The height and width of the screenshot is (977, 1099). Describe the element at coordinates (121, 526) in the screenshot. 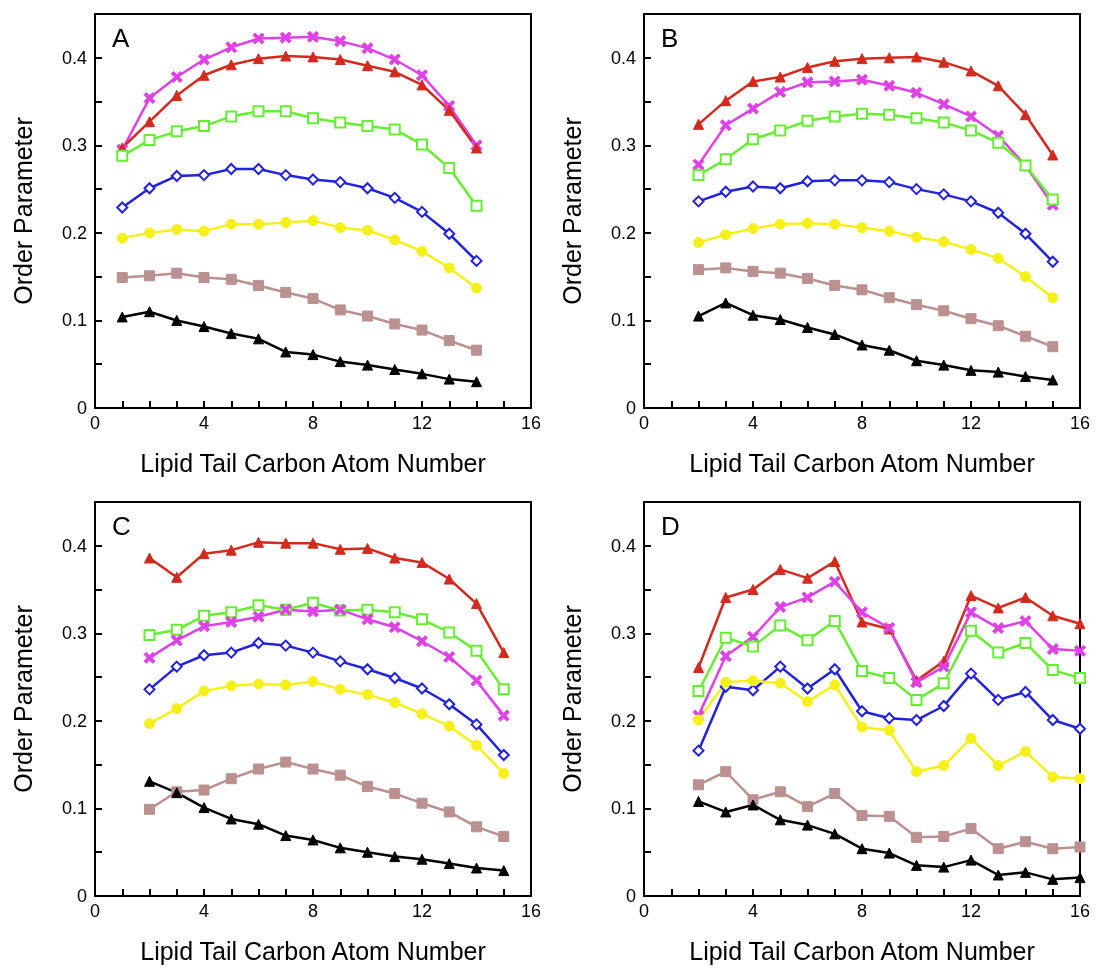

I see `chart-title: C` at that location.